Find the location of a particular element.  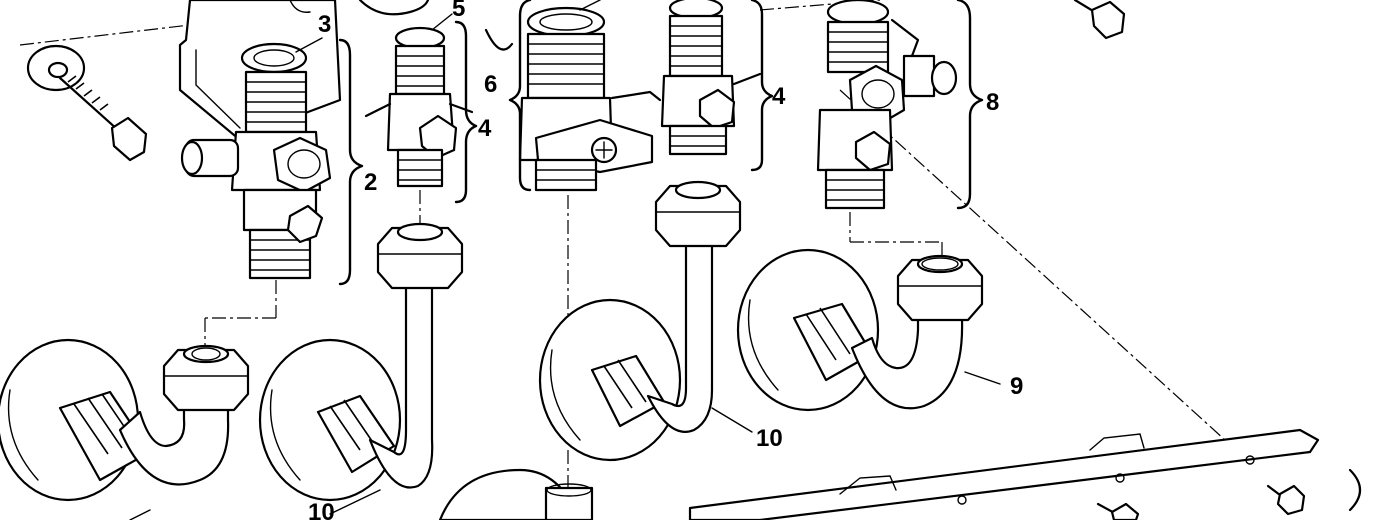

callout-9: 9 is located at coordinates (1016, 386).